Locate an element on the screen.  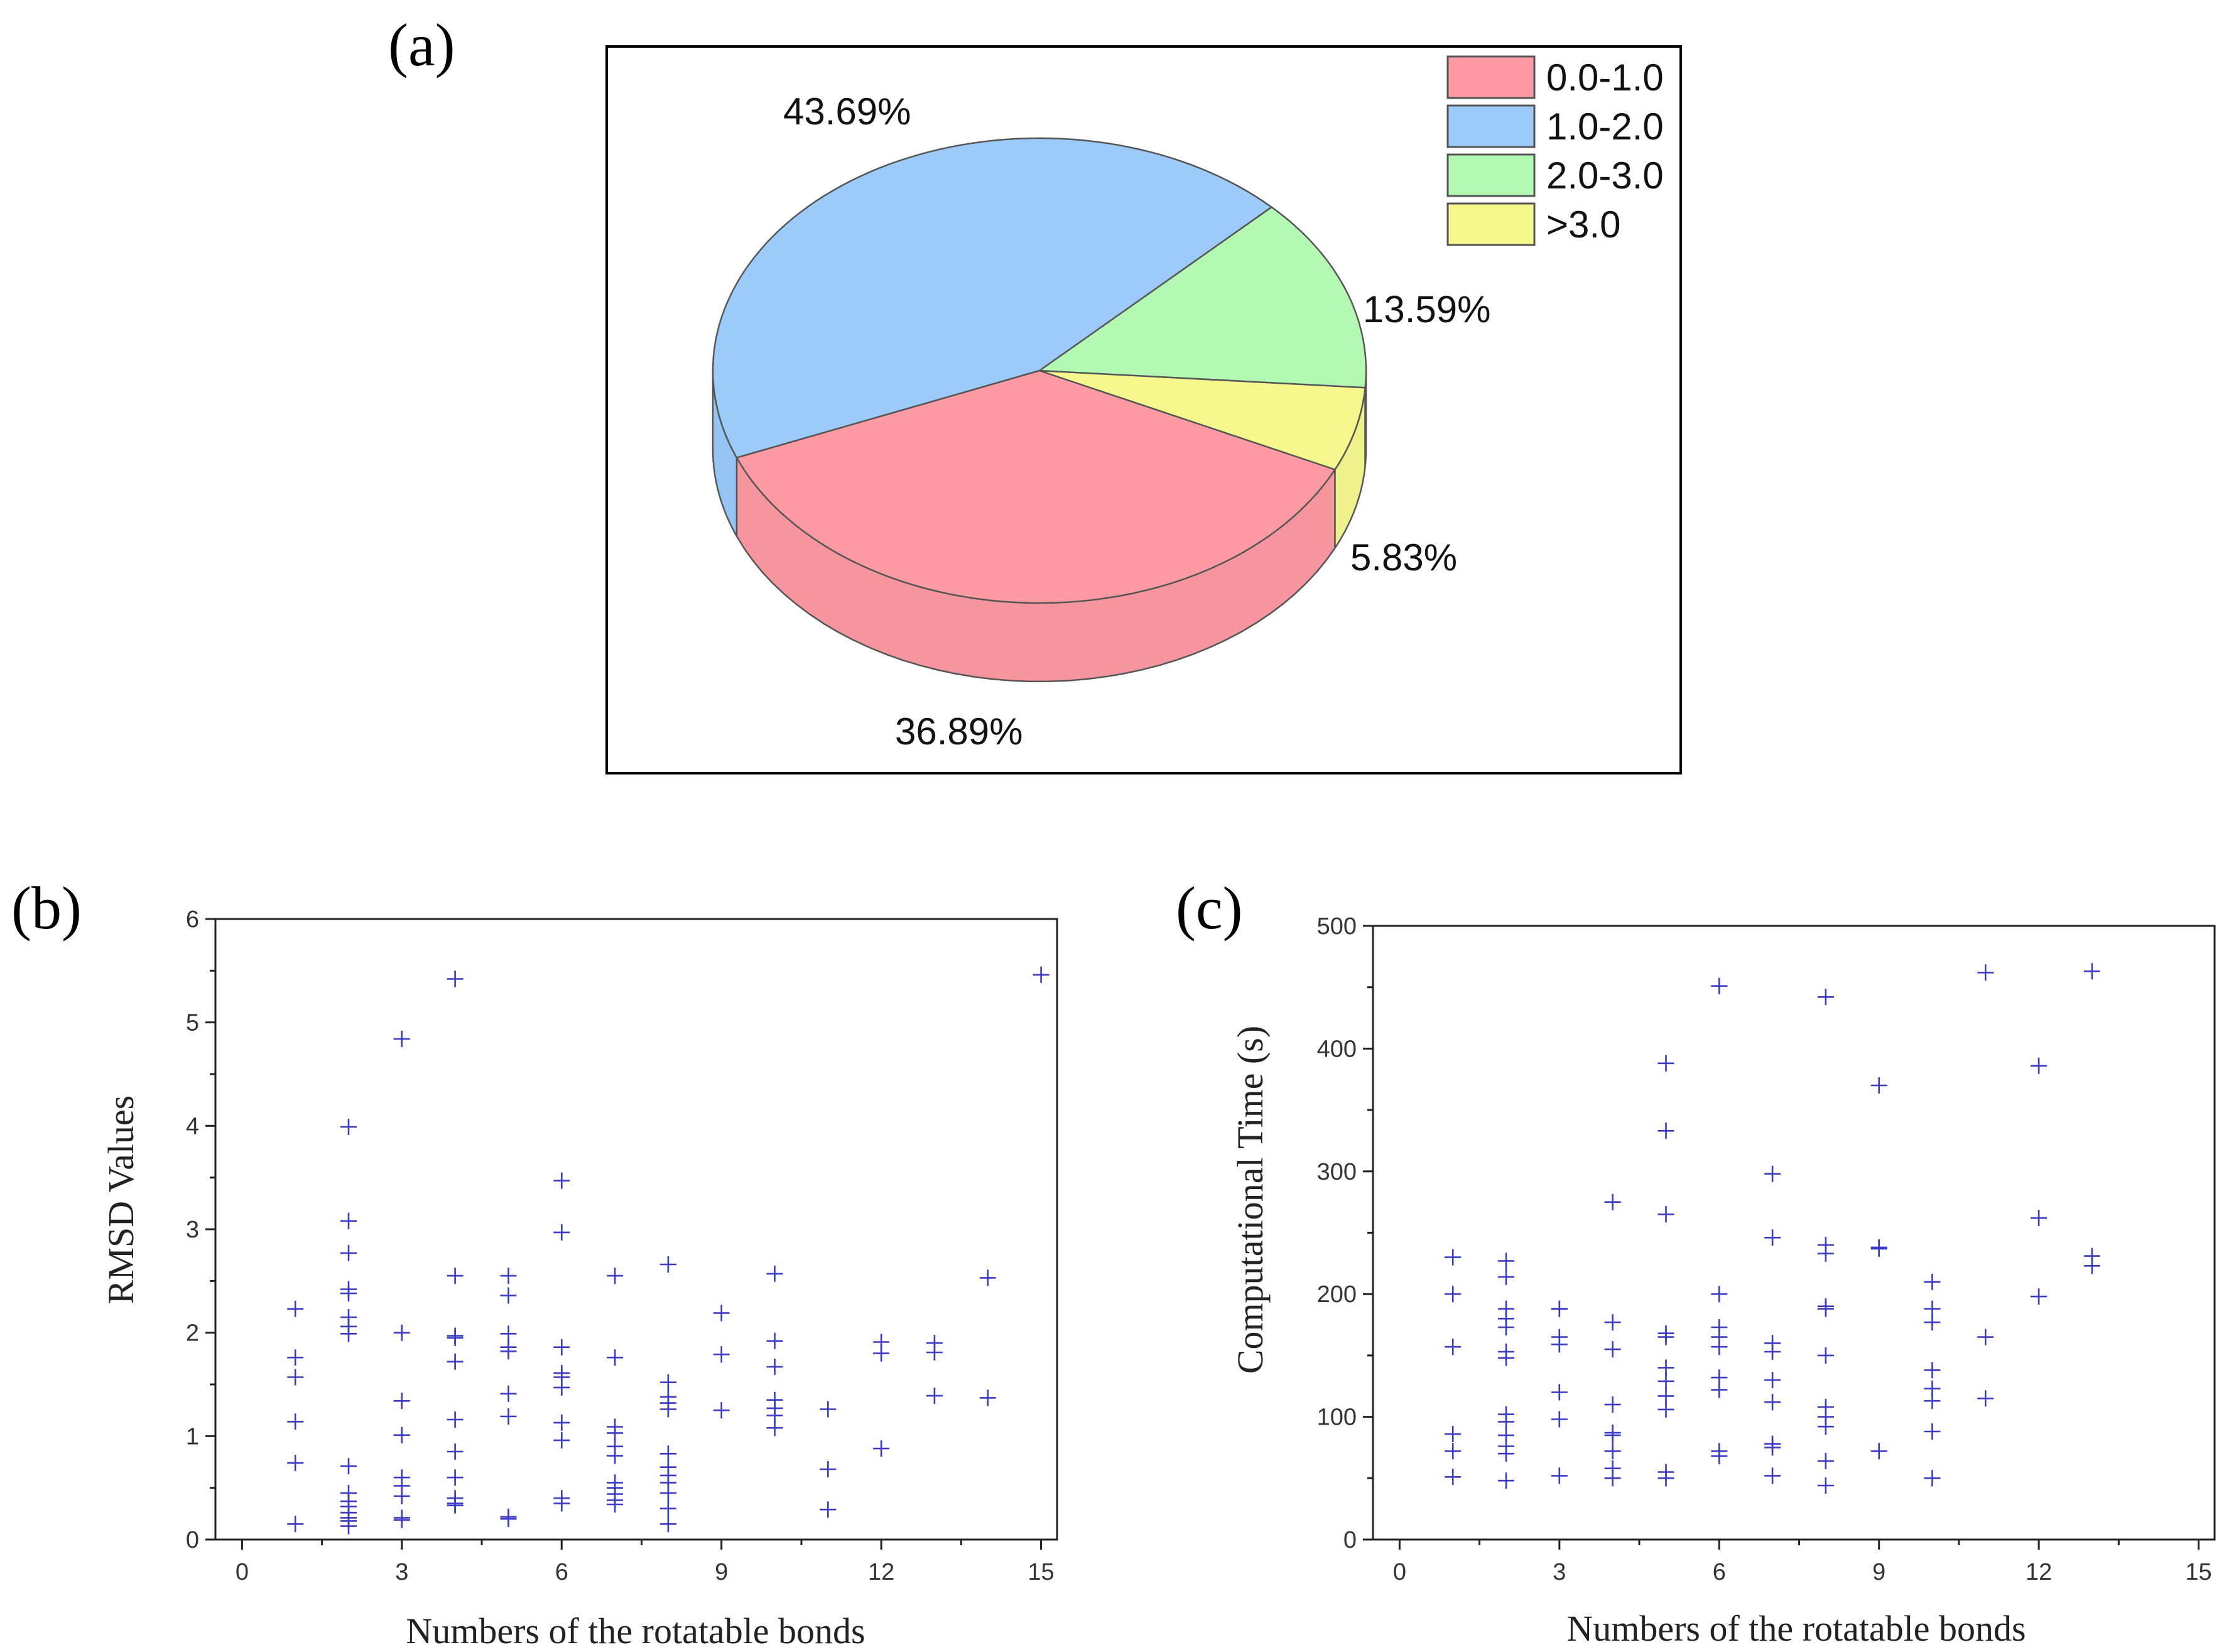
y-tick-label: 100 is located at coordinates (1337, 1418).